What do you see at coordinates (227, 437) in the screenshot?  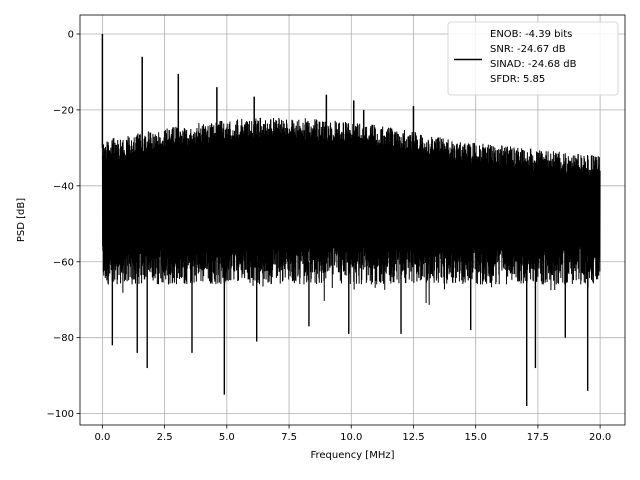 I see `x-tick-label: 5.0` at bounding box center [227, 437].